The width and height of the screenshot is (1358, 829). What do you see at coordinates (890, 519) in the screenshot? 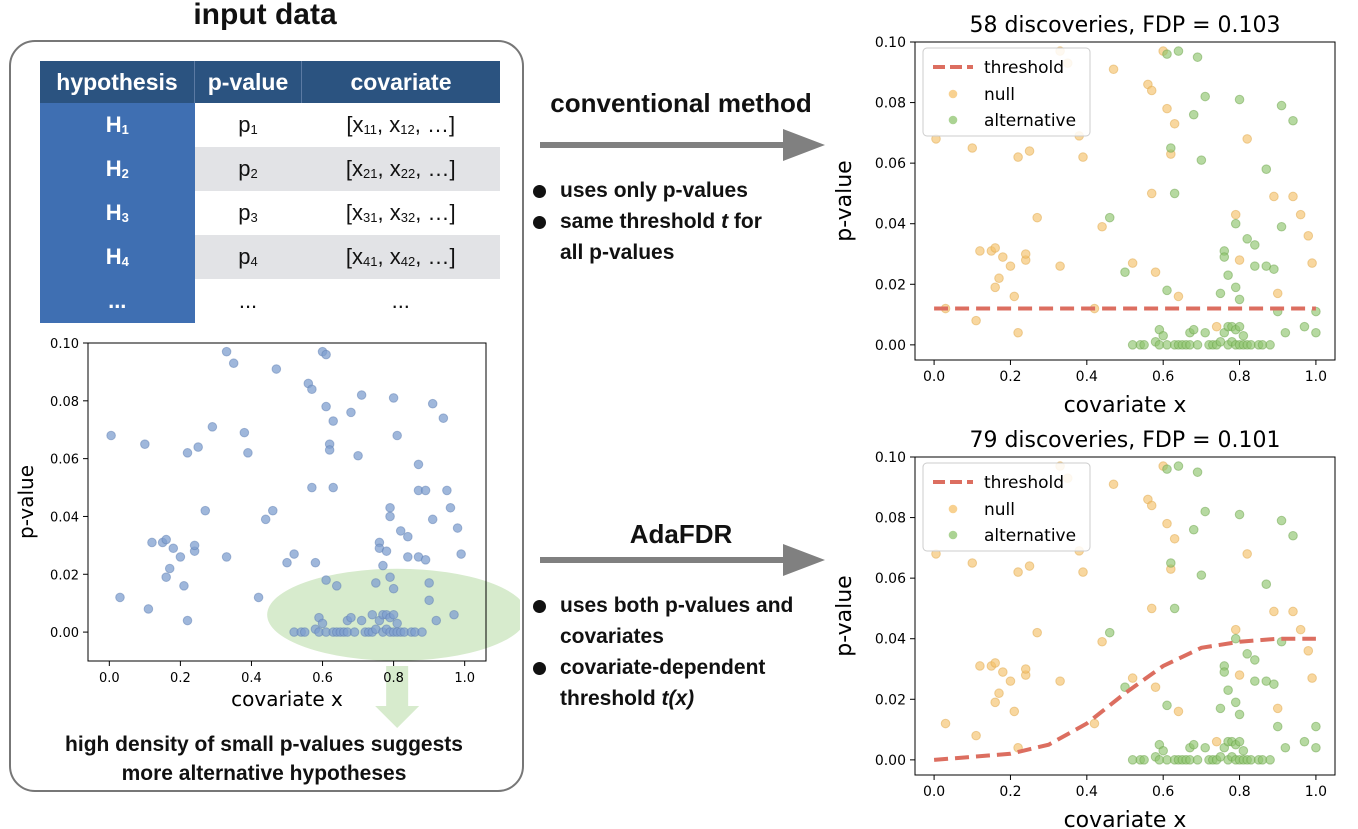
I see `y-tick-label: 0.08` at bounding box center [890, 519].